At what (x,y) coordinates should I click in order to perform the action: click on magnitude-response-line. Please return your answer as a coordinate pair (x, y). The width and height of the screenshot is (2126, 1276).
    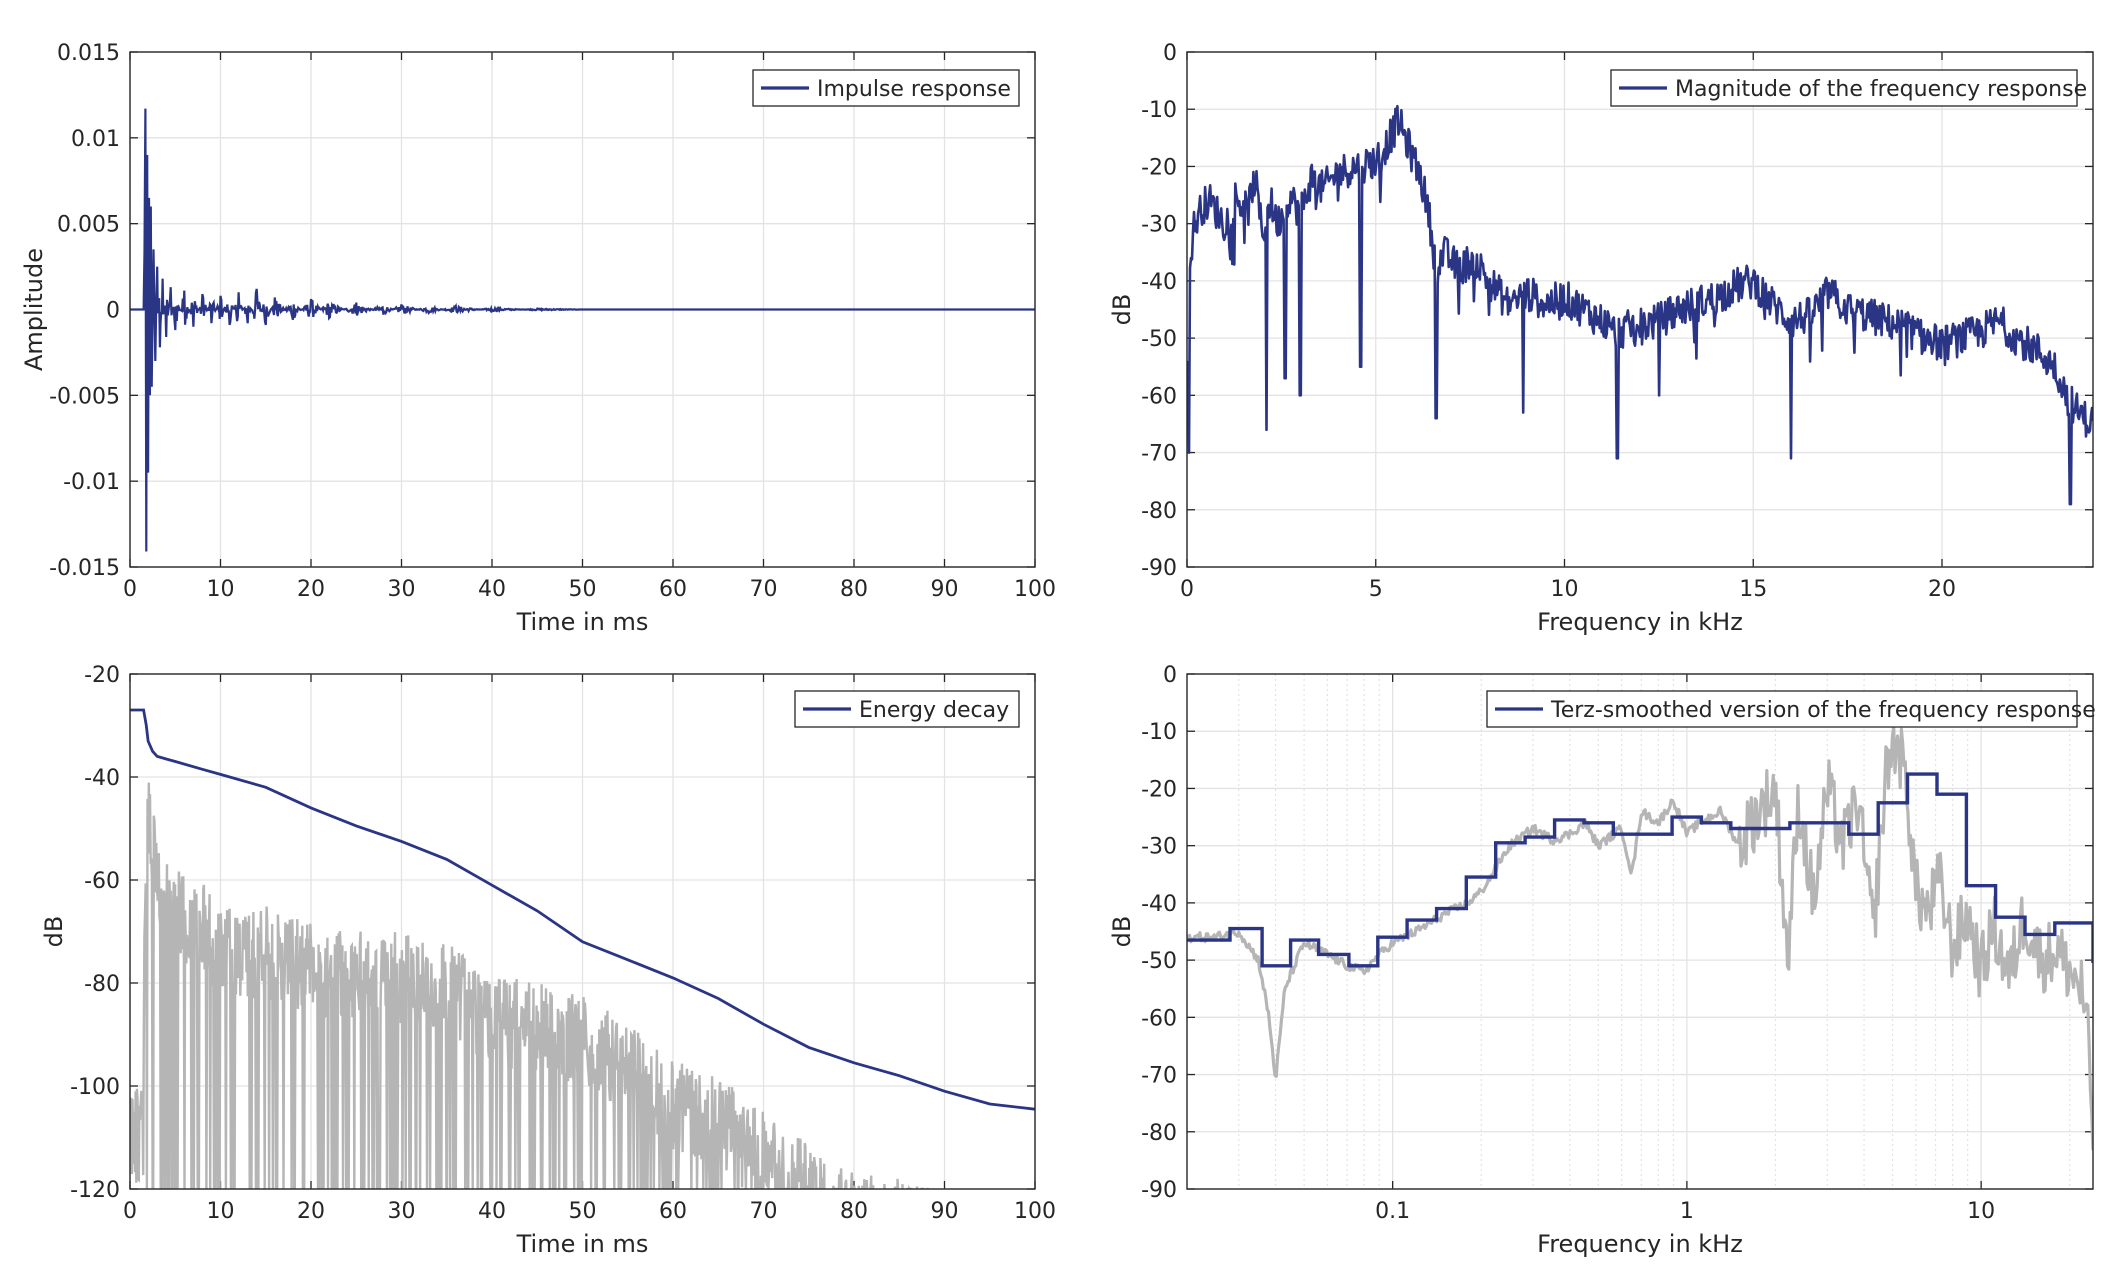
    Looking at the image, I should click on (1640, 305).